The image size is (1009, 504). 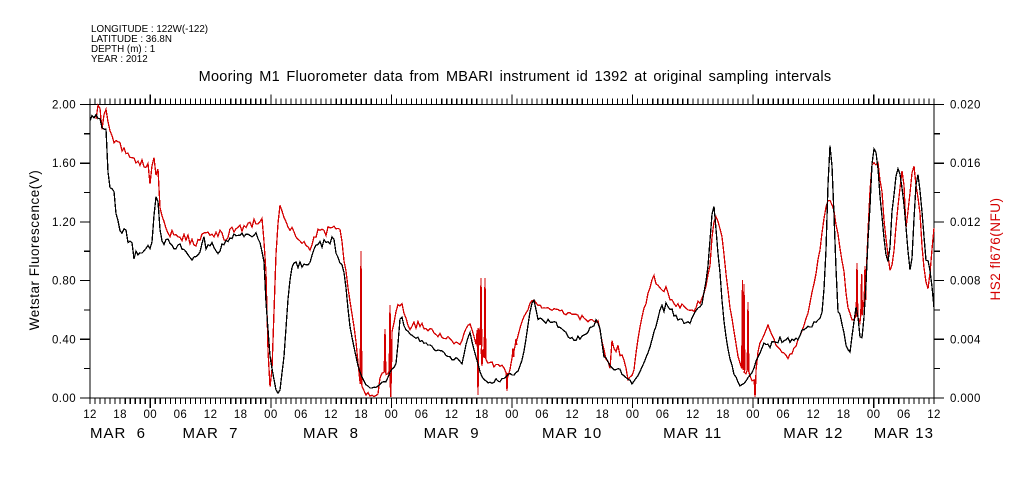 I want to click on svg-text: 0.004, so click(x=965, y=340).